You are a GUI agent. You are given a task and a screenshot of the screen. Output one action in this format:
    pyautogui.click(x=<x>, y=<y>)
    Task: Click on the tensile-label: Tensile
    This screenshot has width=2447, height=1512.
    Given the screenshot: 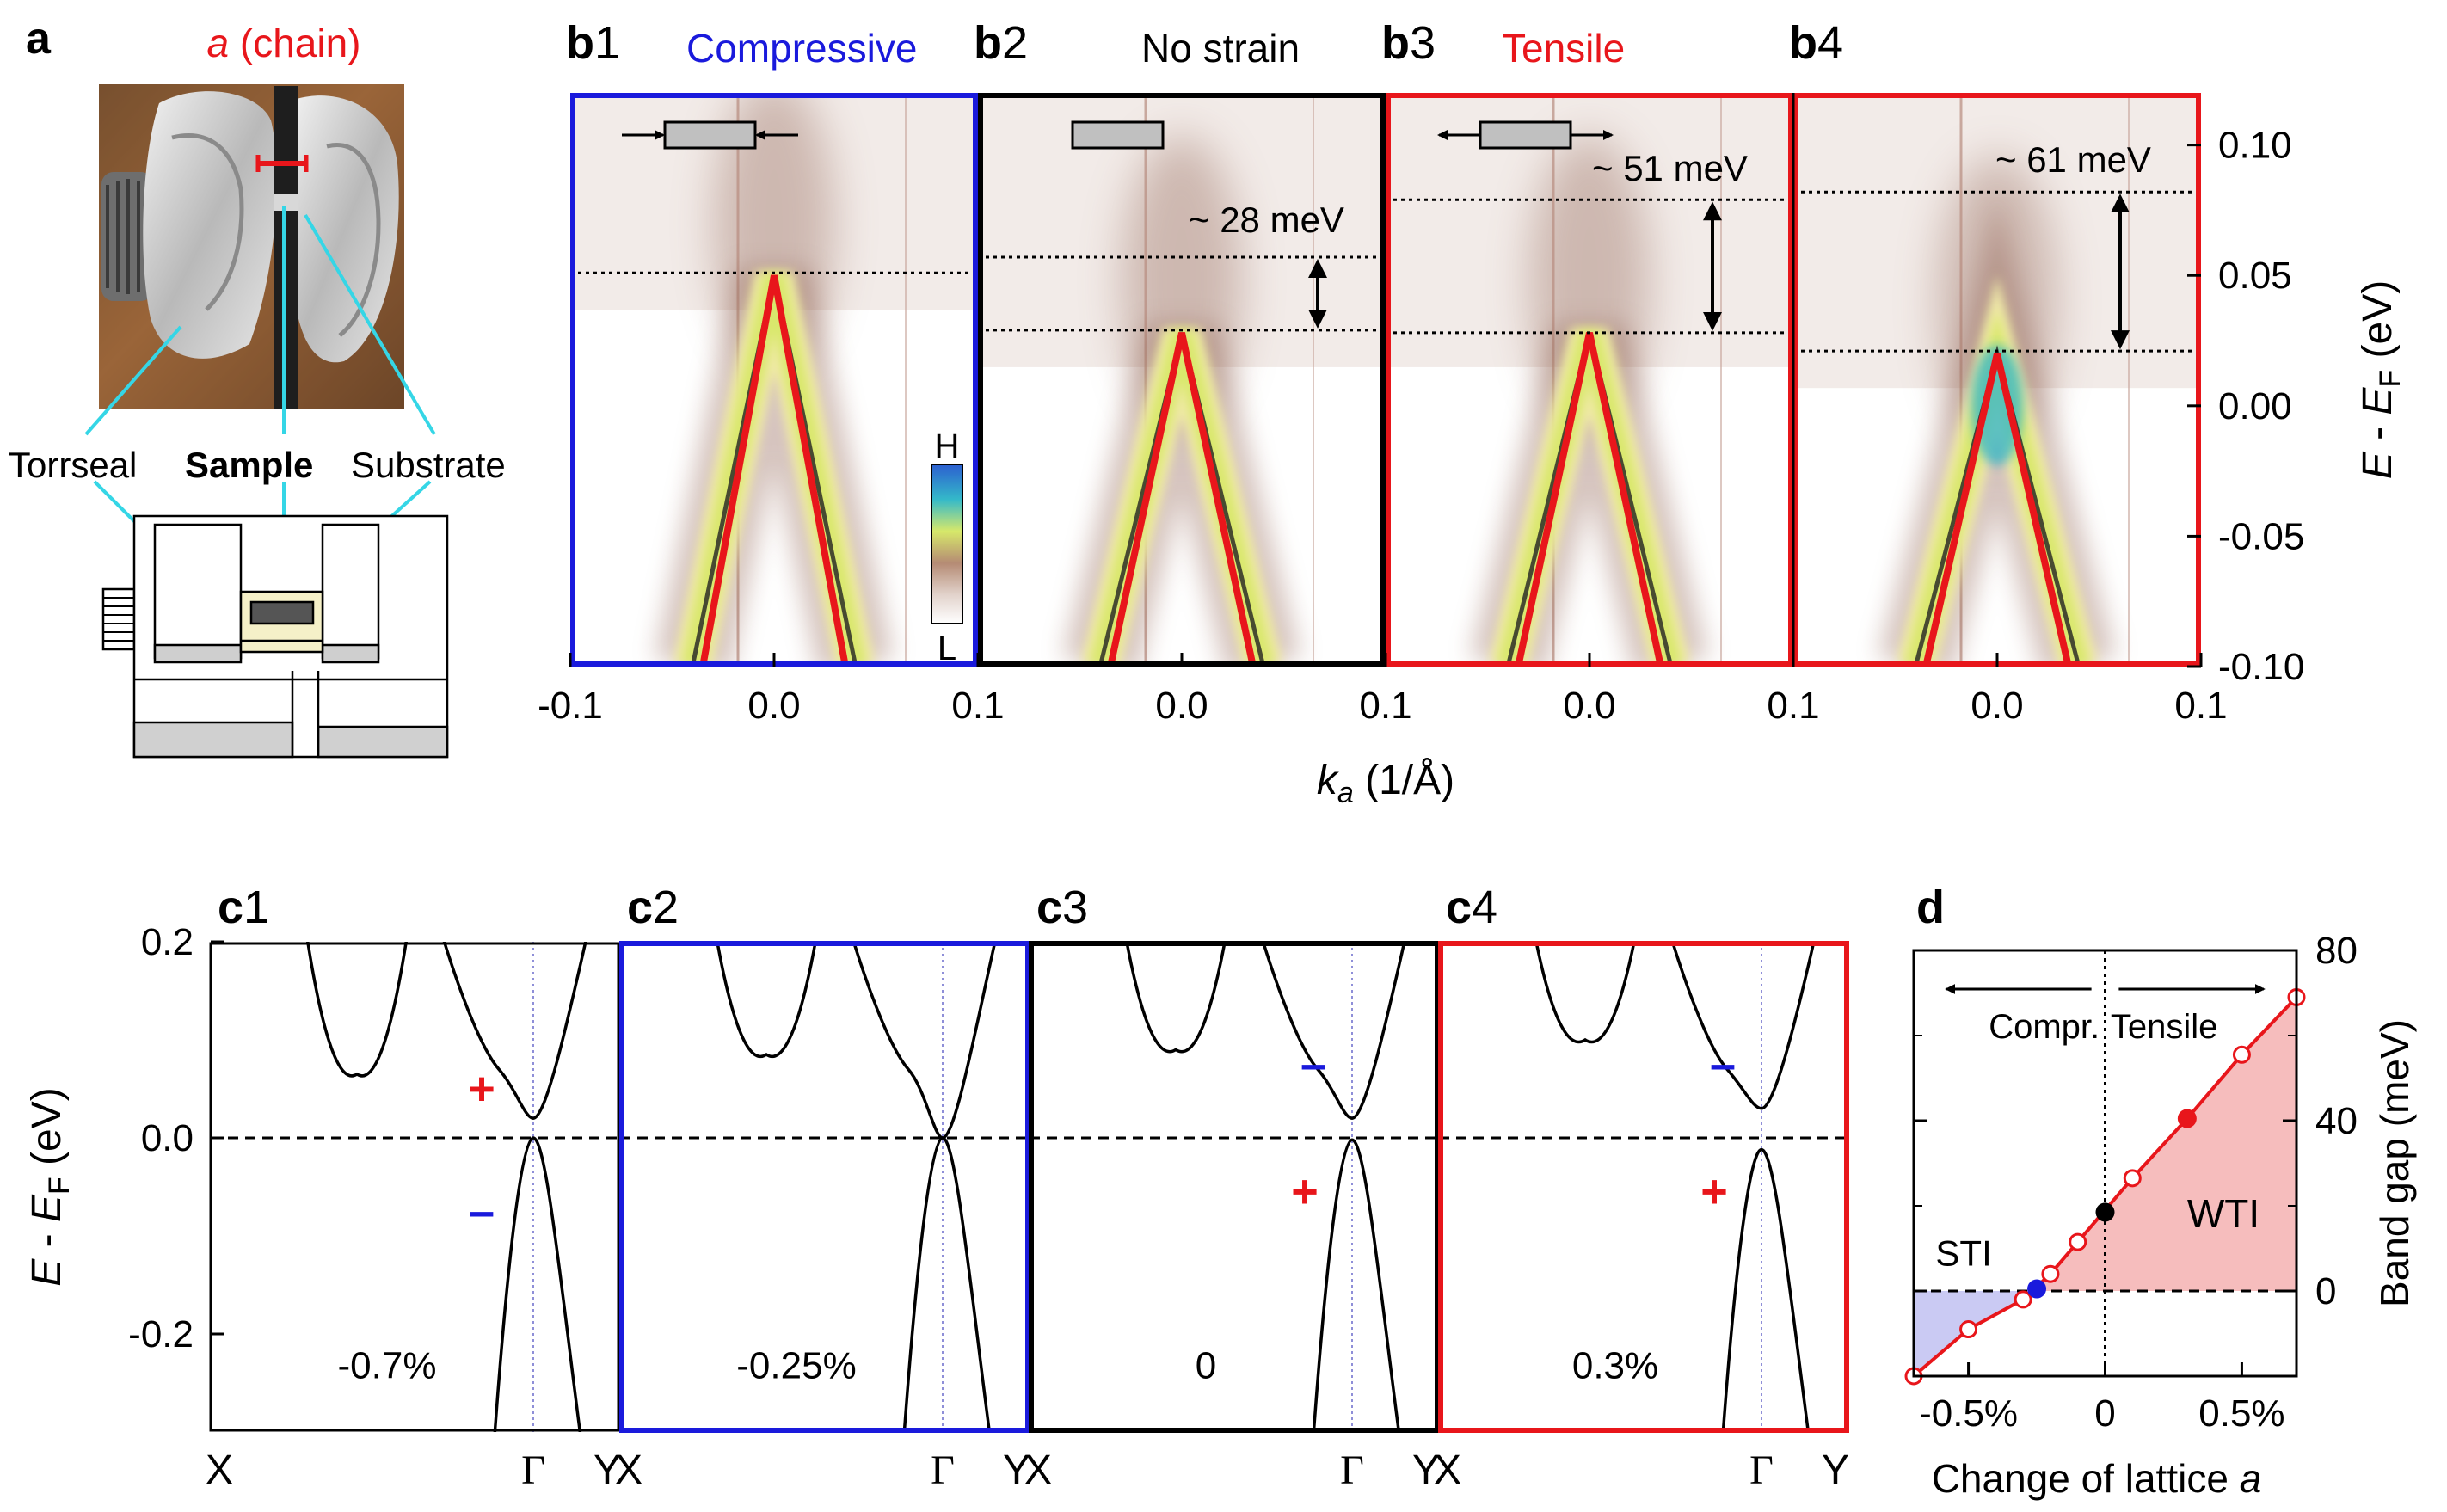 What is the action you would take?
    pyautogui.click(x=2164, y=1027)
    